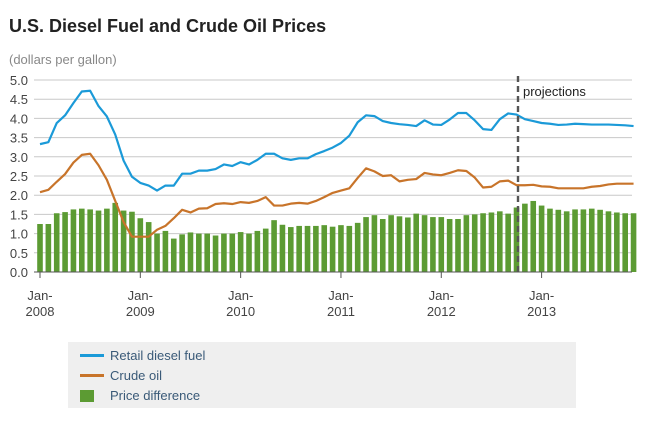 The image size is (645, 431). I want to click on y-tick-label: 4.0, so click(19, 118).